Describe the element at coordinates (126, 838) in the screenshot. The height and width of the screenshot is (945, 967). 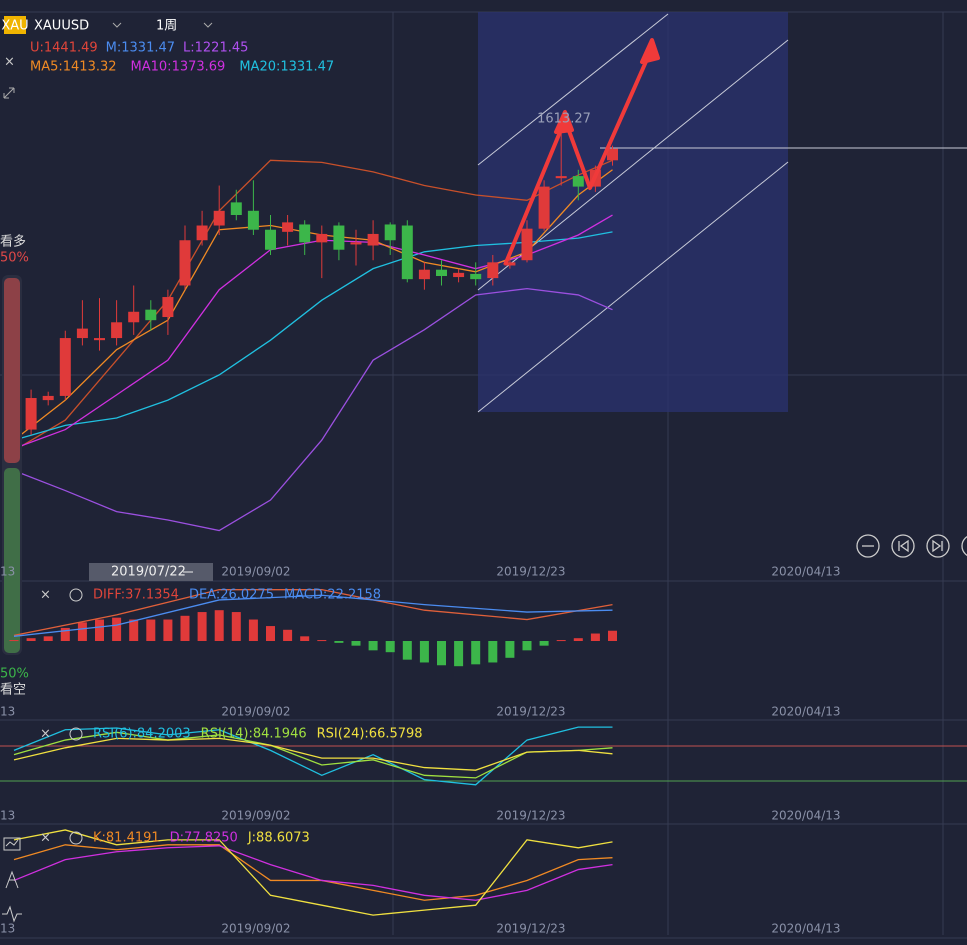
I see `legend-item: K:81.4191` at that location.